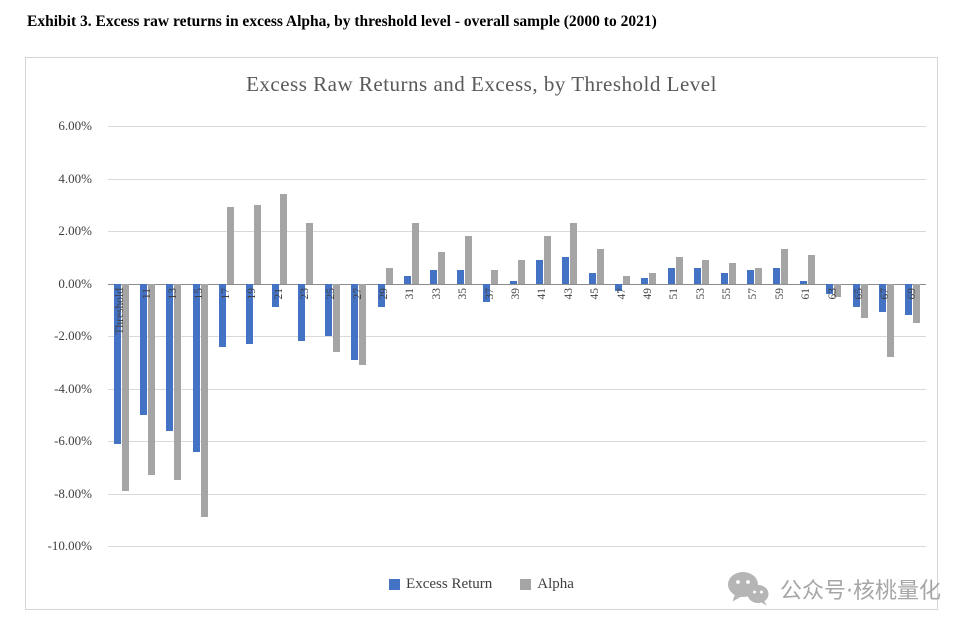  I want to click on x-tick-label: 29, so click(384, 293).